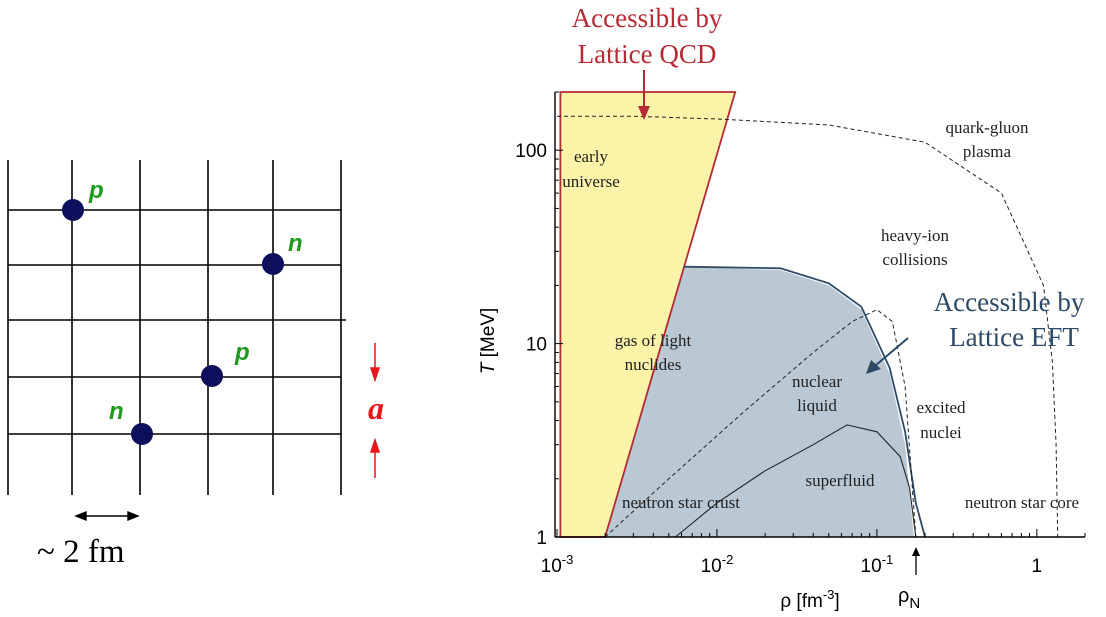 The width and height of the screenshot is (1106, 617). I want to click on x-tick-label: 1, so click(1037, 566).